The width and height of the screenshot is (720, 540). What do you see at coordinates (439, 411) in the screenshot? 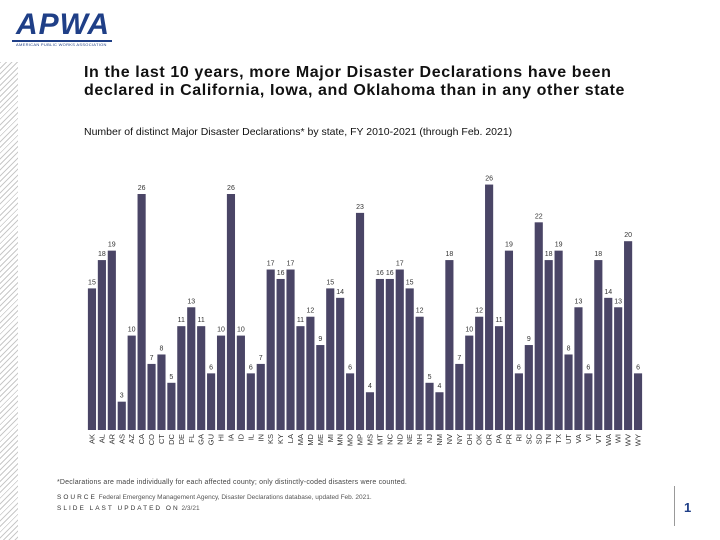
I see `bar-nm` at bounding box center [439, 411].